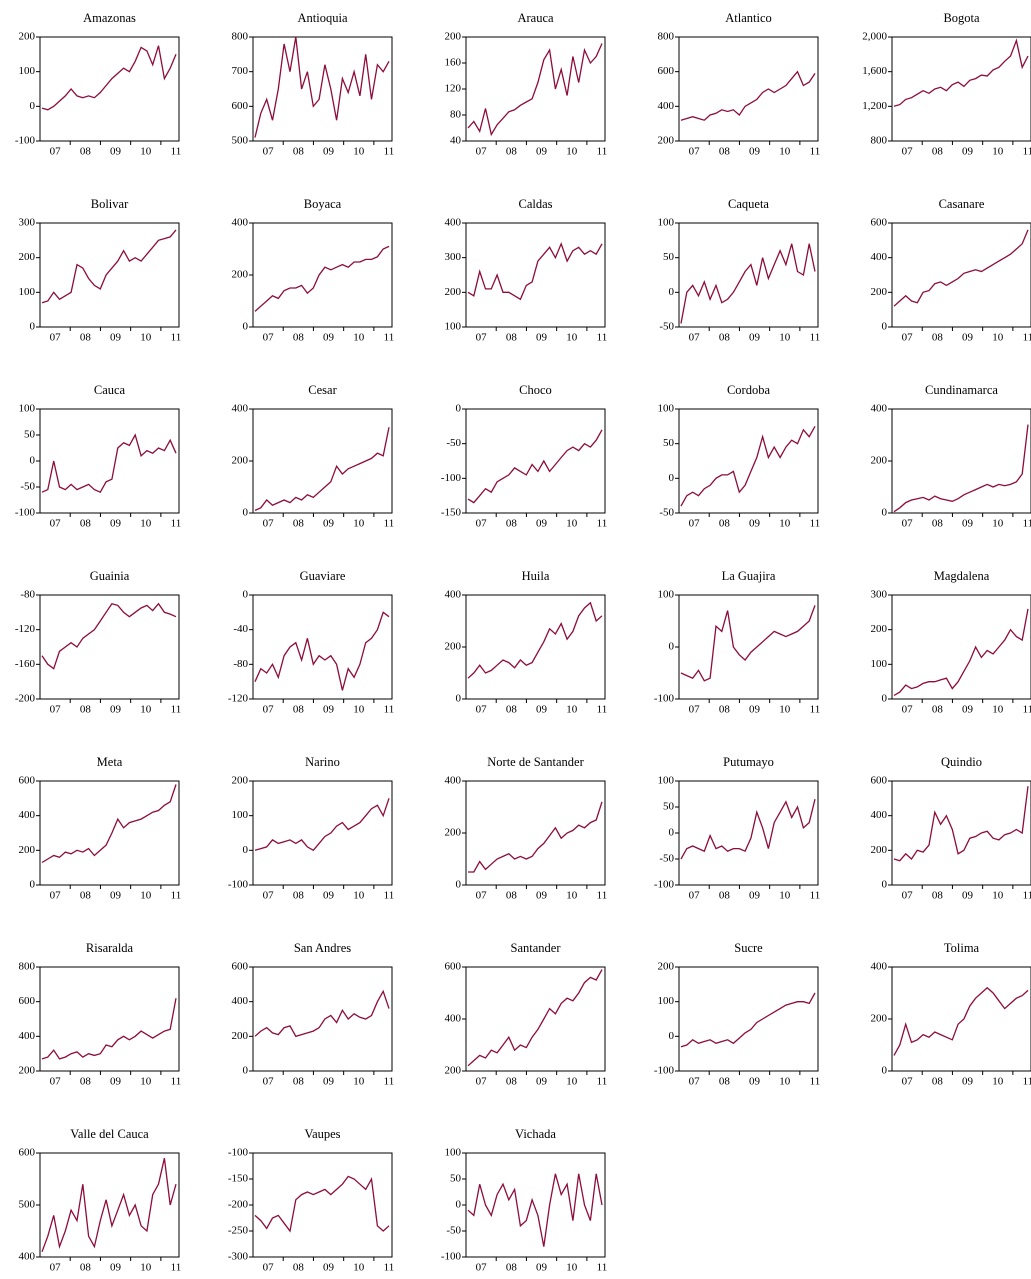 The width and height of the screenshot is (1031, 1279). Describe the element at coordinates (238, 699) in the screenshot. I see `y-tick-label: -120` at that location.